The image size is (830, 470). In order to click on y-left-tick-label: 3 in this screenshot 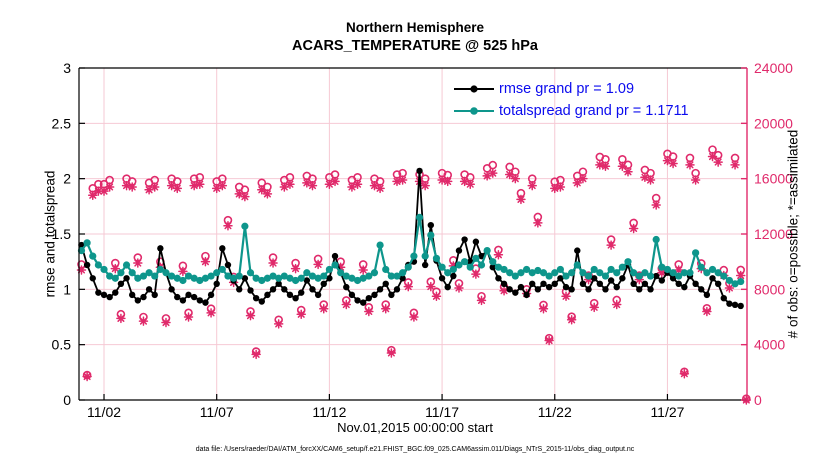, I will do `click(67, 68)`.